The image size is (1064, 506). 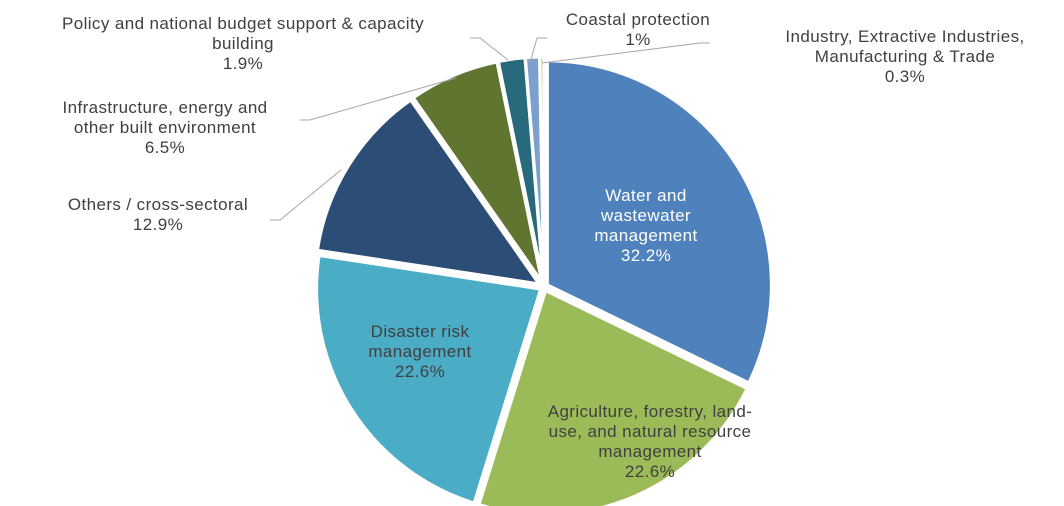 What do you see at coordinates (158, 224) in the screenshot?
I see `slice-value: 12.9%` at bounding box center [158, 224].